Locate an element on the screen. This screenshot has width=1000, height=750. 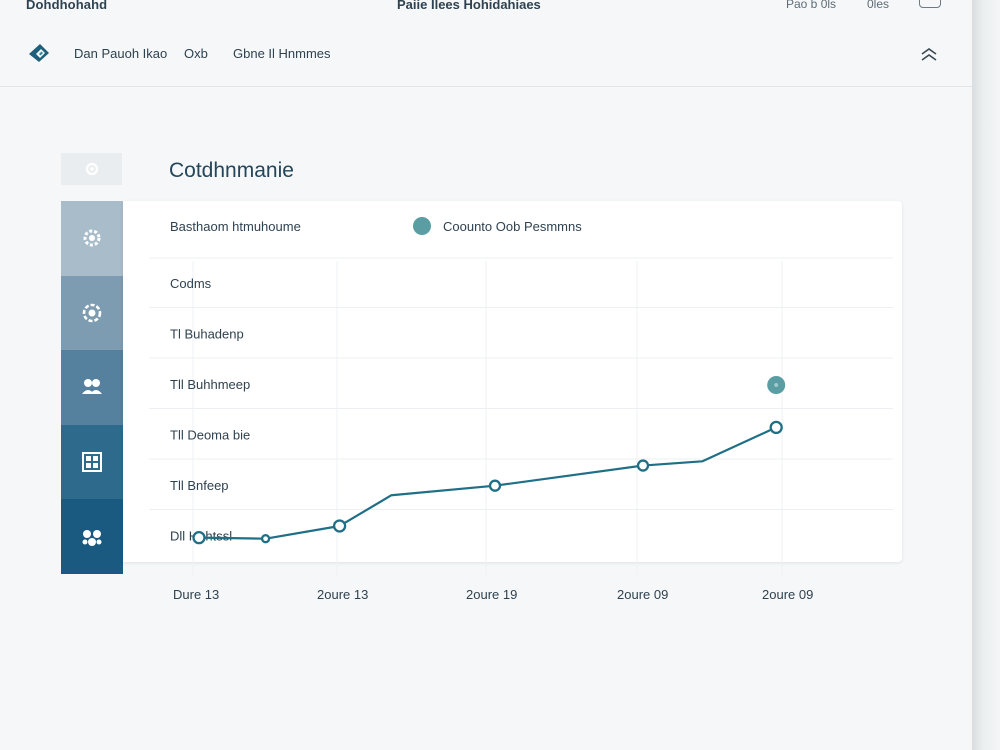
network-icon is located at coordinates (92, 537).